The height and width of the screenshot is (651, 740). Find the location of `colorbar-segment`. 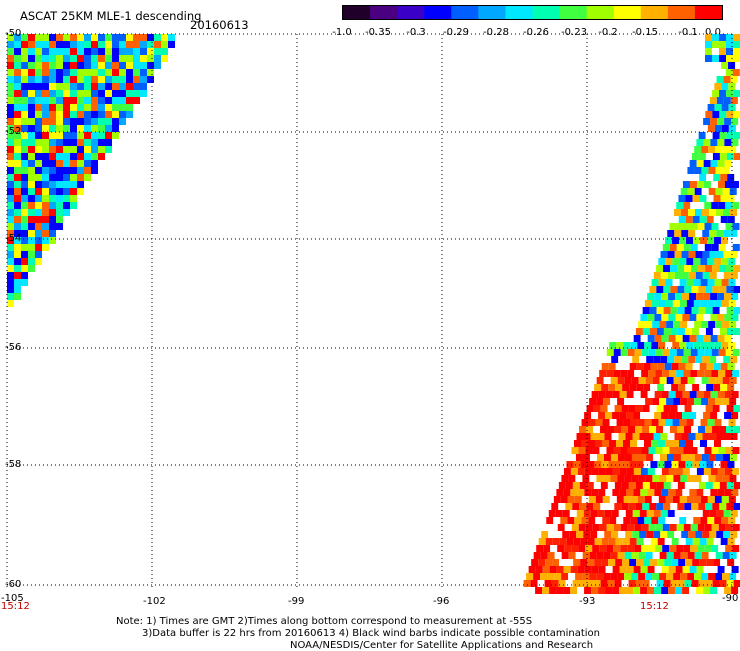

colorbar-segment is located at coordinates (627, 12).